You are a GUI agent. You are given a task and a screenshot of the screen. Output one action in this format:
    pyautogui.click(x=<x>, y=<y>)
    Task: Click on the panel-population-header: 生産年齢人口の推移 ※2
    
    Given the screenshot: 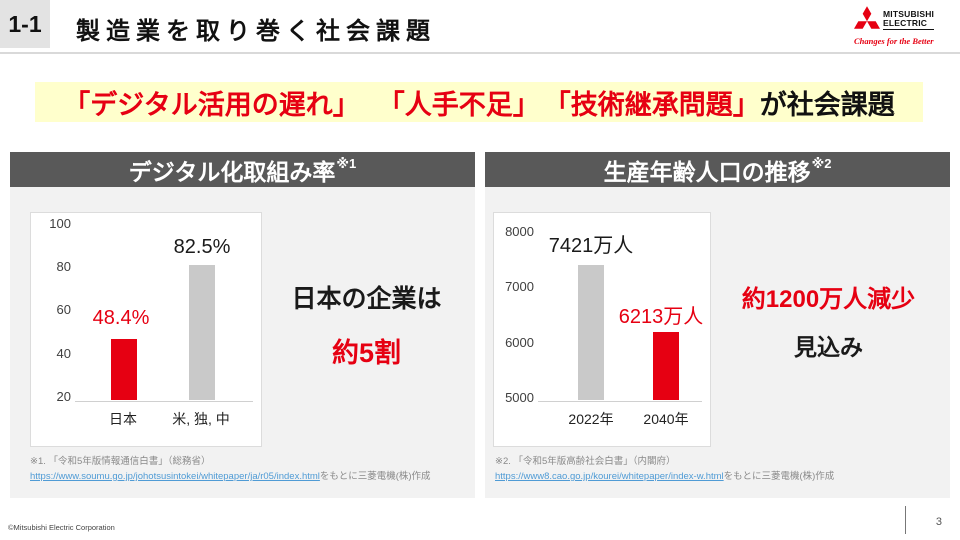 What is the action you would take?
    pyautogui.click(x=717, y=169)
    